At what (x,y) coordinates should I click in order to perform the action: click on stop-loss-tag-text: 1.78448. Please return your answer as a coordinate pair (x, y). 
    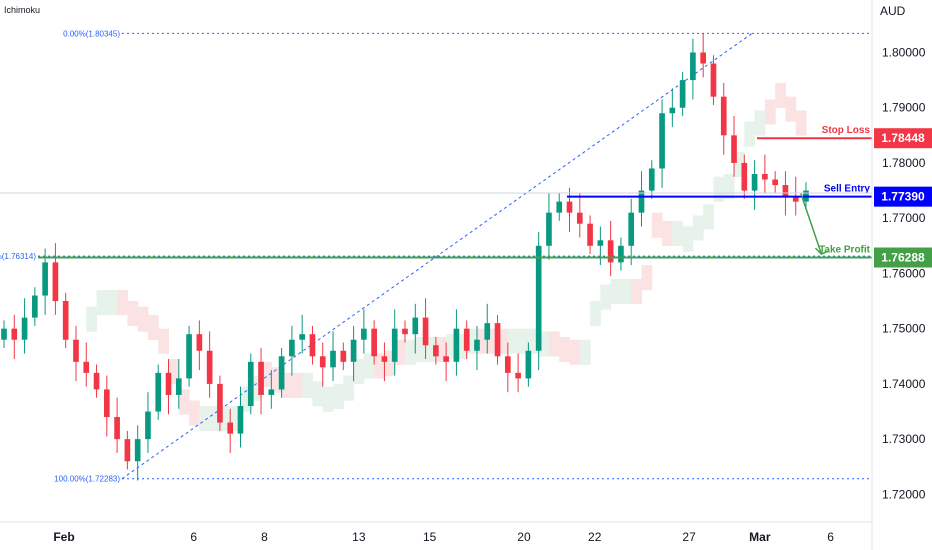
    Looking at the image, I should click on (903, 138).